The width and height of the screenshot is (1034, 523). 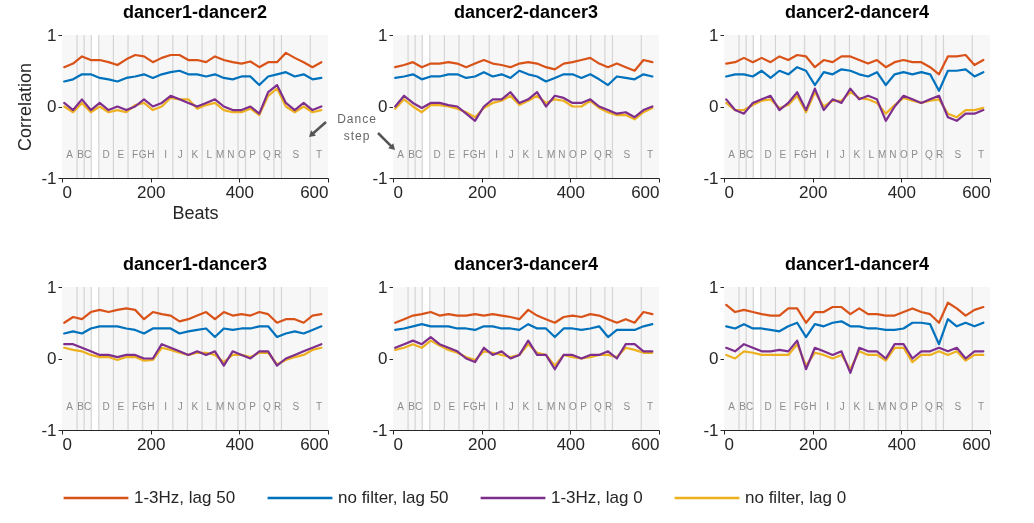 What do you see at coordinates (195, 264) in the screenshot?
I see `chart-title: dancer1-dancer3` at bounding box center [195, 264].